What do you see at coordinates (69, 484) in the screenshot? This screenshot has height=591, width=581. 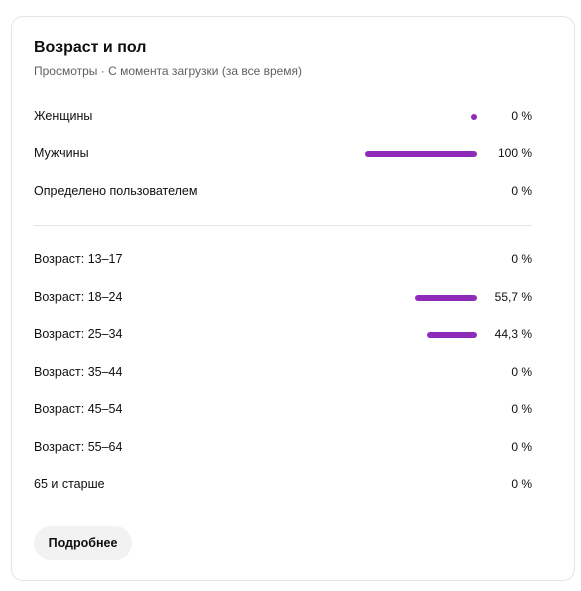 I see `row-label: 65 и старше` at bounding box center [69, 484].